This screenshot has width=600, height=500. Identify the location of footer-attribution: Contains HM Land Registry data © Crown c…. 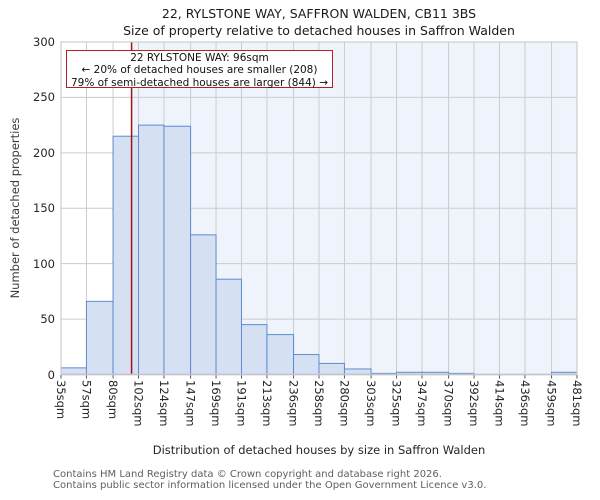
(269, 480).